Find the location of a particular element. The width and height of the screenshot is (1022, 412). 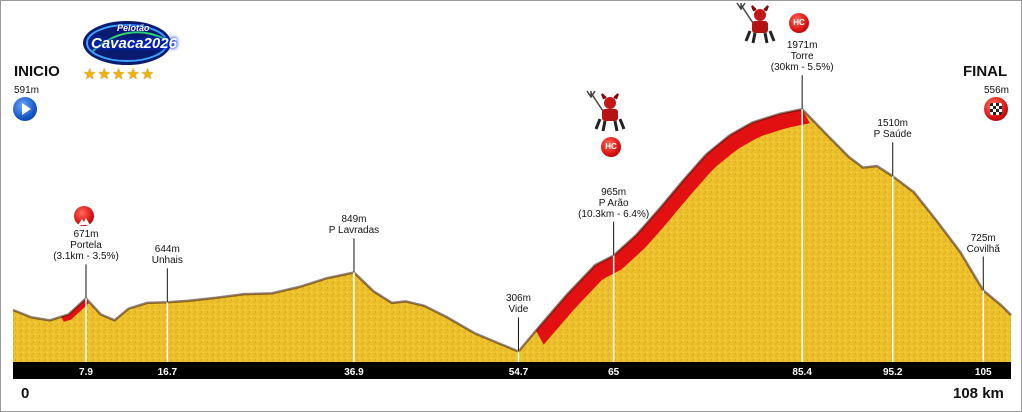

point-name: P Arão is located at coordinates (613, 203).